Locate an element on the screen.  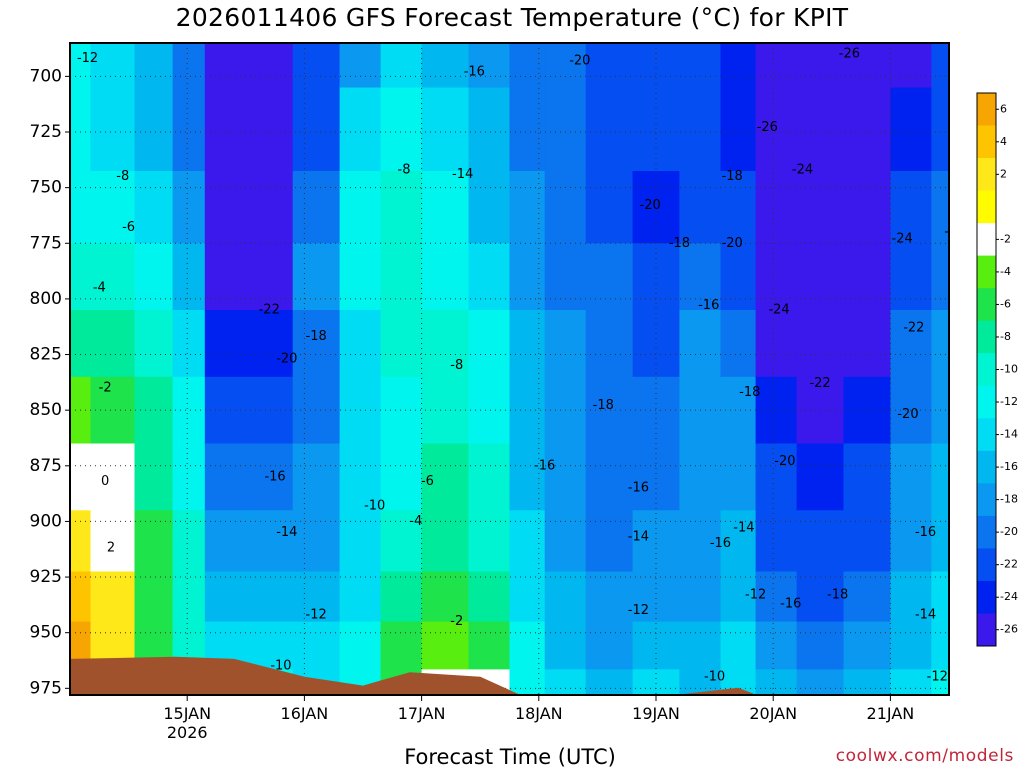
contour-label: -4 is located at coordinates (99, 287).